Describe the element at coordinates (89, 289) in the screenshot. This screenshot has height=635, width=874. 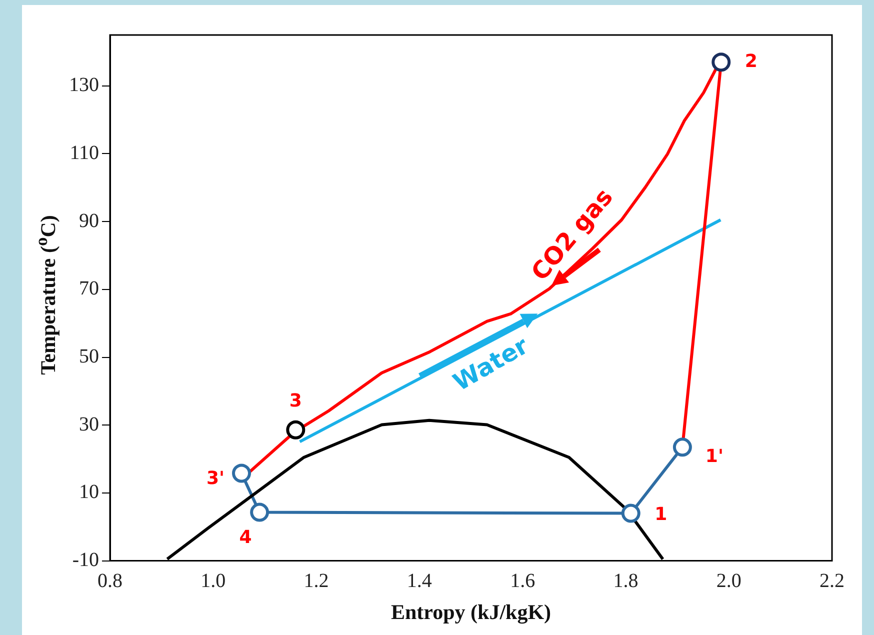
I see `y-tick-label: 70` at that location.